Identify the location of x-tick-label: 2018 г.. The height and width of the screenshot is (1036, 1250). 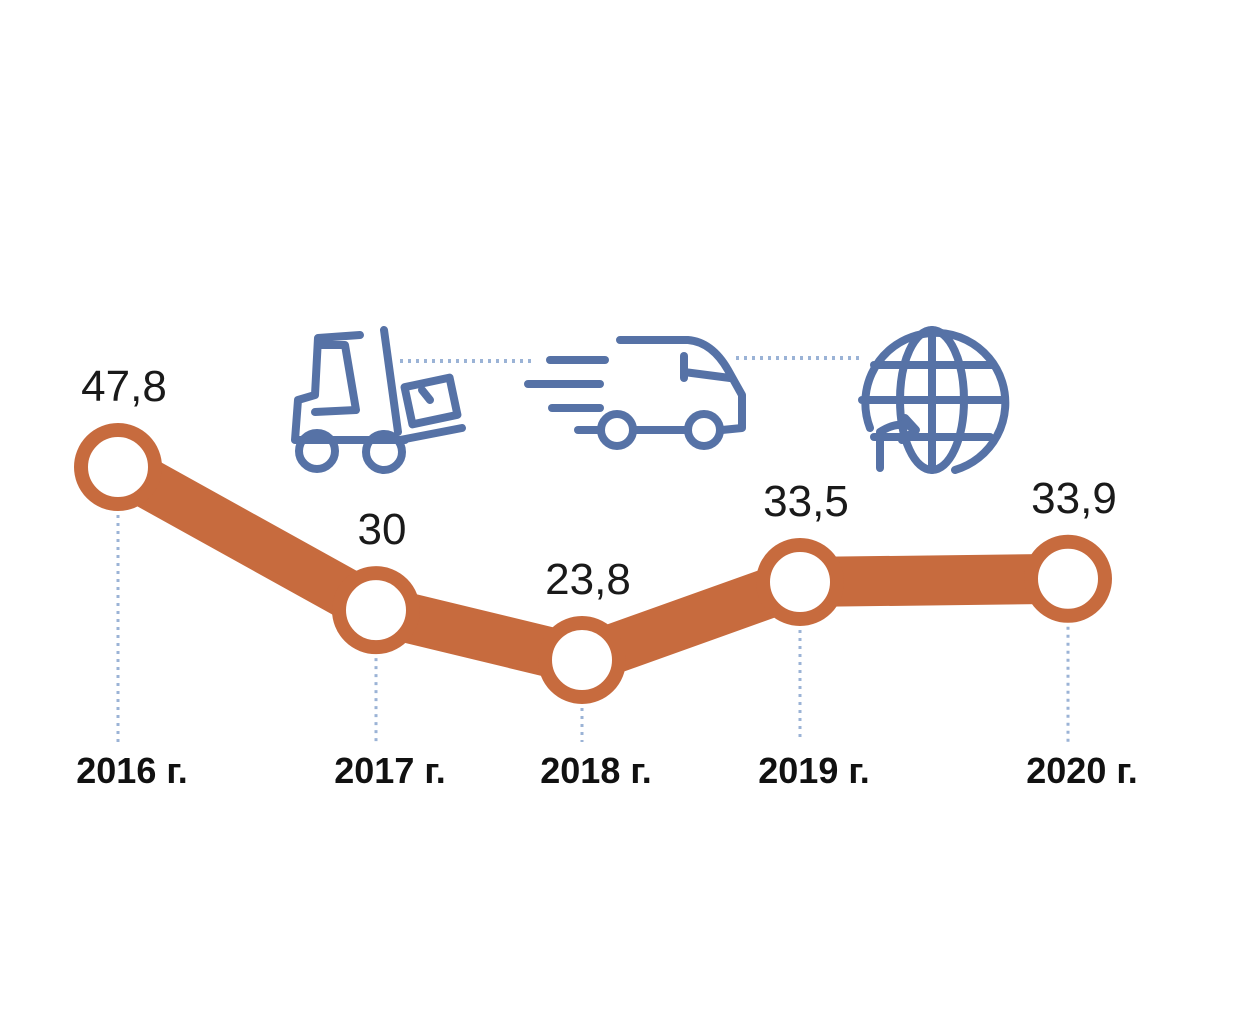
(595, 770).